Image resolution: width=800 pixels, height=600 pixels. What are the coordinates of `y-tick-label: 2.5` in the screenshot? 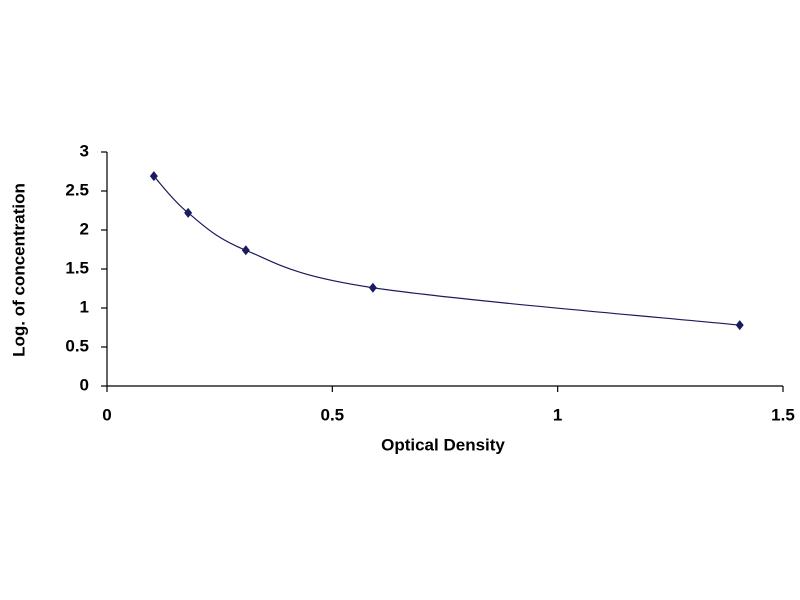 It's located at (77, 189).